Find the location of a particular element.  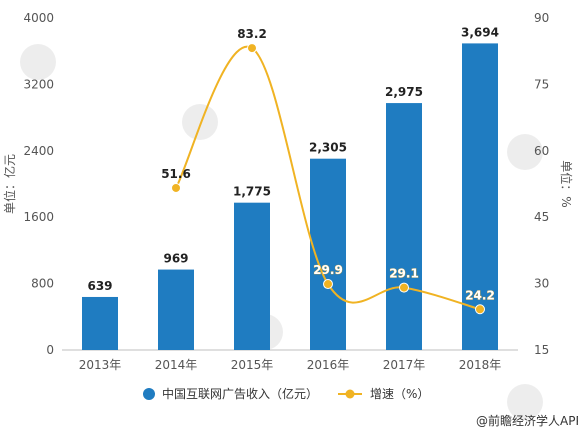

x-tick-label: 2015年 is located at coordinates (252, 365).